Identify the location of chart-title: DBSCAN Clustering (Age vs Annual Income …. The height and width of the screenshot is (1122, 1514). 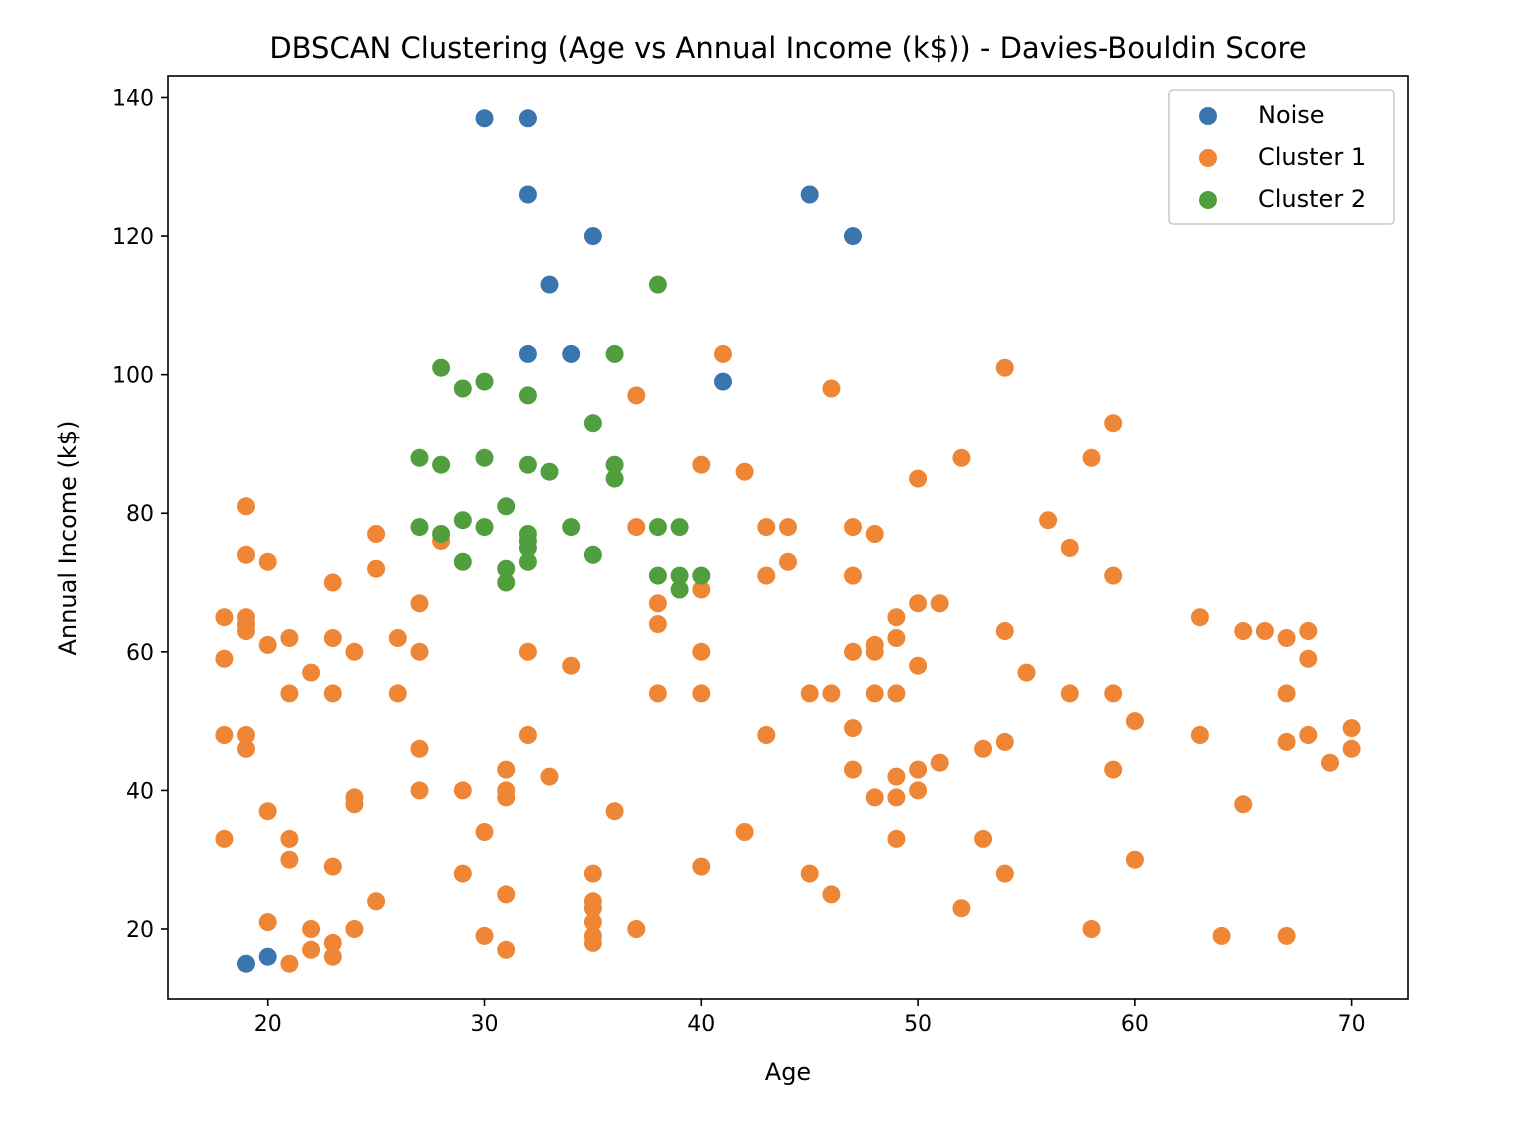
(787, 48).